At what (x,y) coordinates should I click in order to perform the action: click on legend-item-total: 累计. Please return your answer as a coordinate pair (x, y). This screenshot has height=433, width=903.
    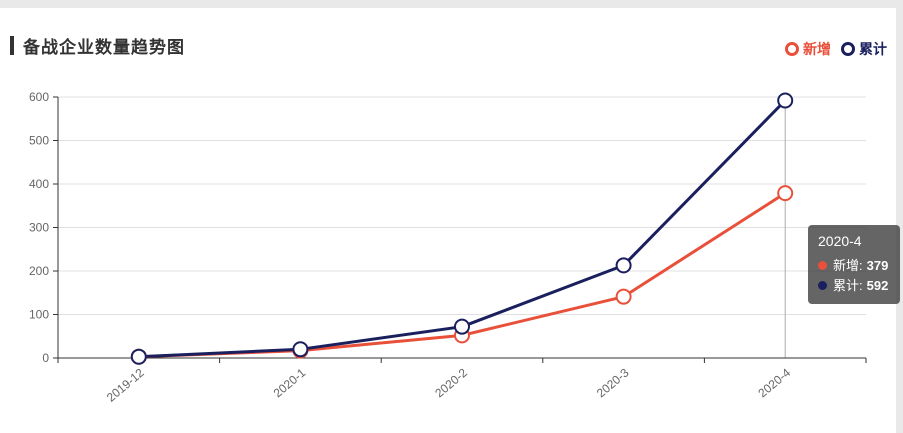
    Looking at the image, I should click on (864, 49).